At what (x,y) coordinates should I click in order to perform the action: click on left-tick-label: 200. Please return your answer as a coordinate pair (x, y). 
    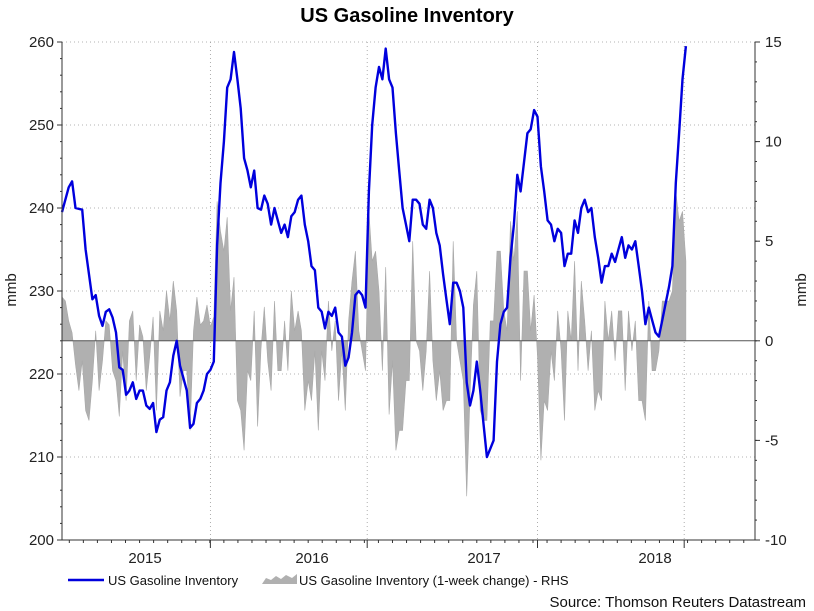
    Looking at the image, I should click on (41, 540).